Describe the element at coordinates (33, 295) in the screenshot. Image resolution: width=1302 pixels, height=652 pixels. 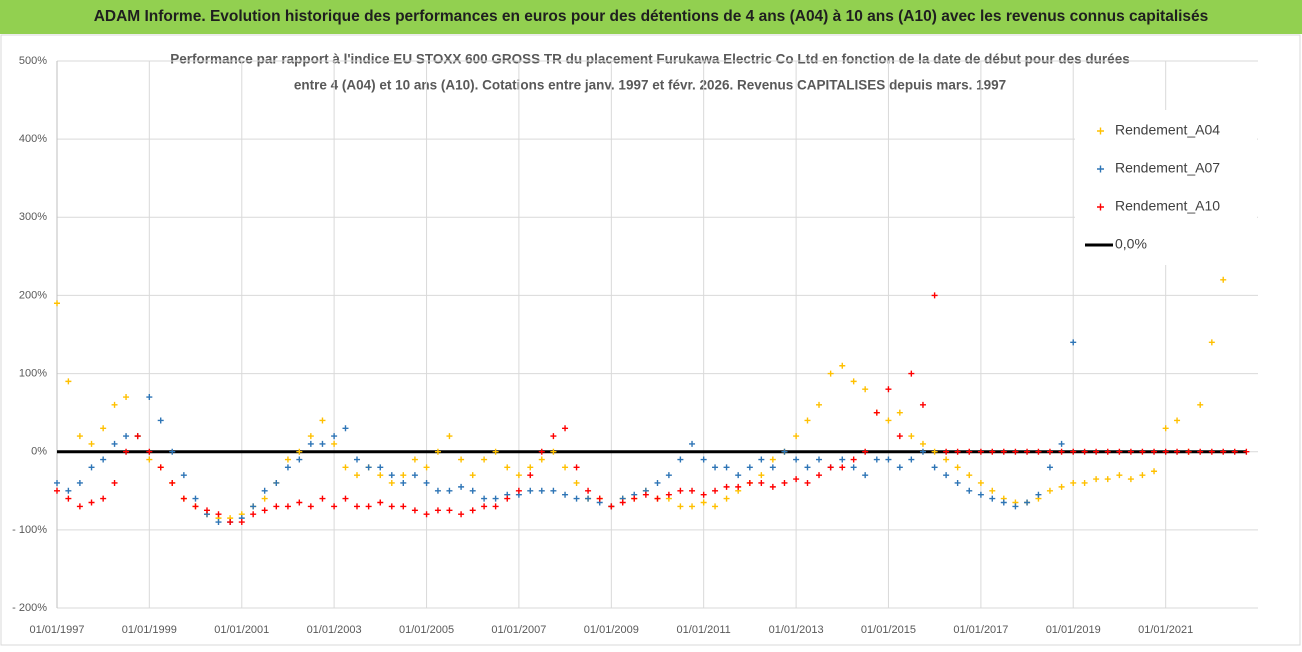
I see `y-tick-label: 200%` at that location.